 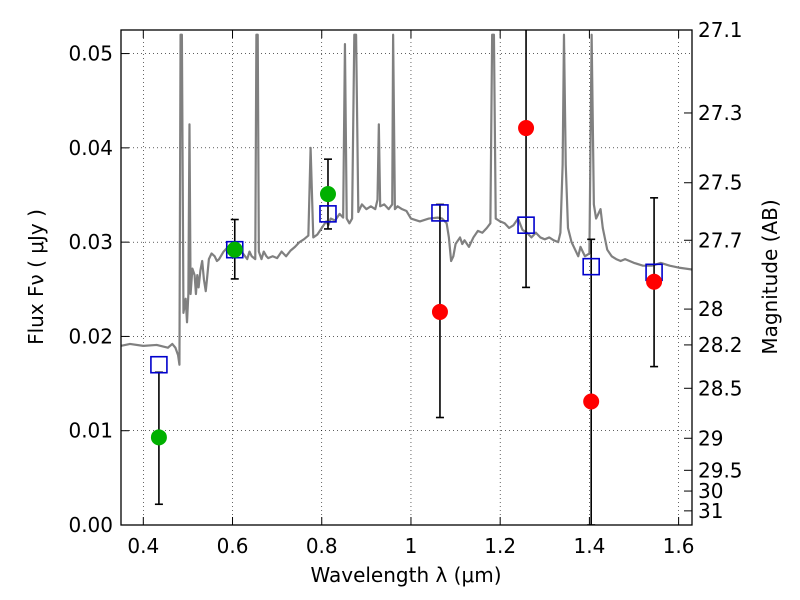 What do you see at coordinates (710, 511) in the screenshot?
I see `magnitude-tick-label: 31` at bounding box center [710, 511].